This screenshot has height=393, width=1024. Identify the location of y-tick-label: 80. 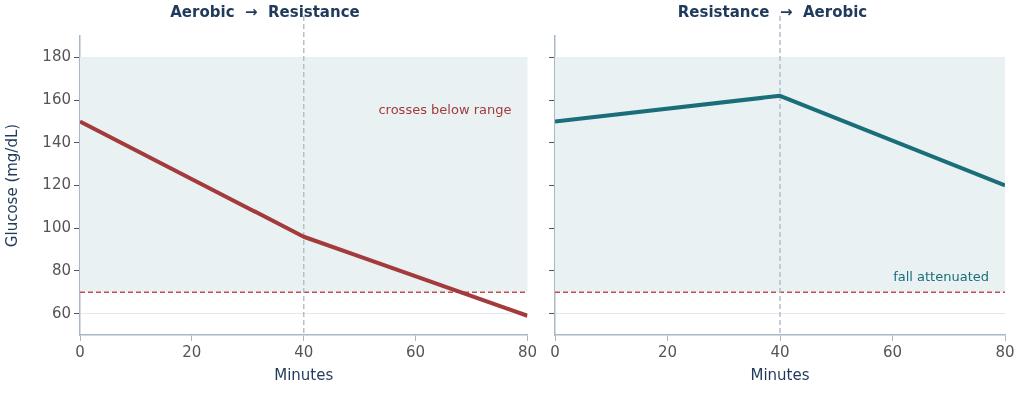
(61, 269).